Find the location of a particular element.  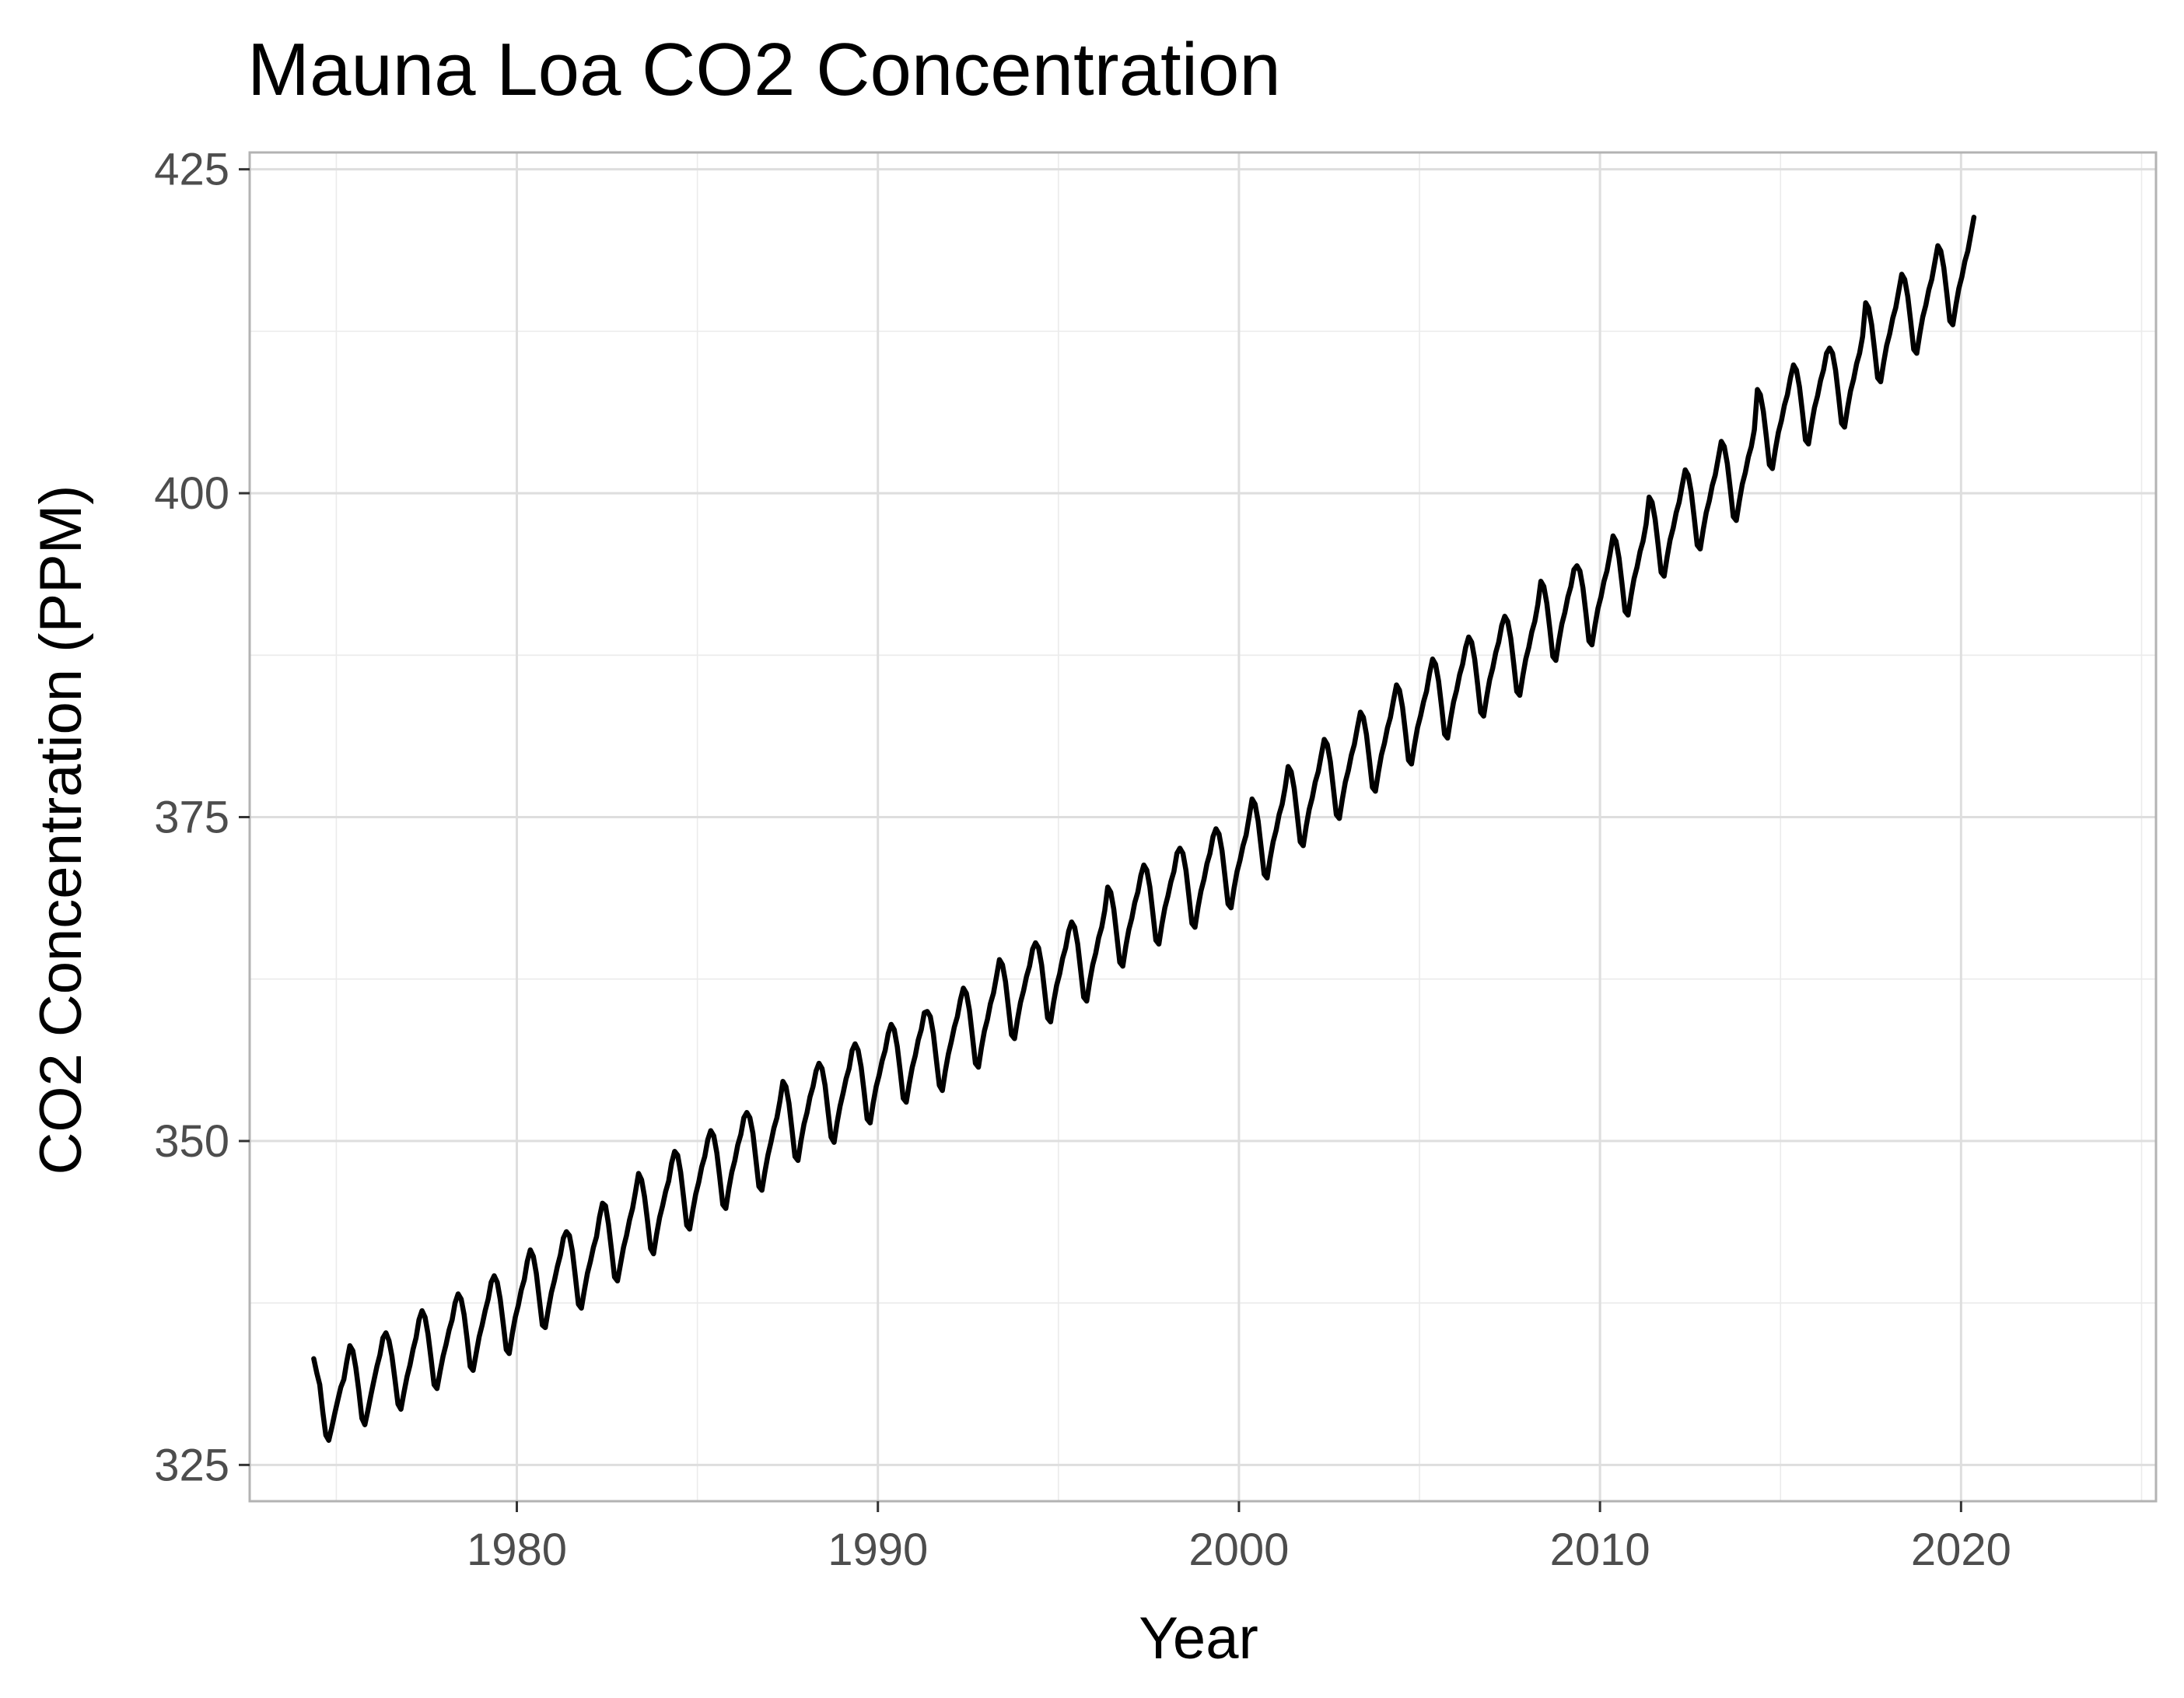

y-tick-label: 350 is located at coordinates (191, 1141).